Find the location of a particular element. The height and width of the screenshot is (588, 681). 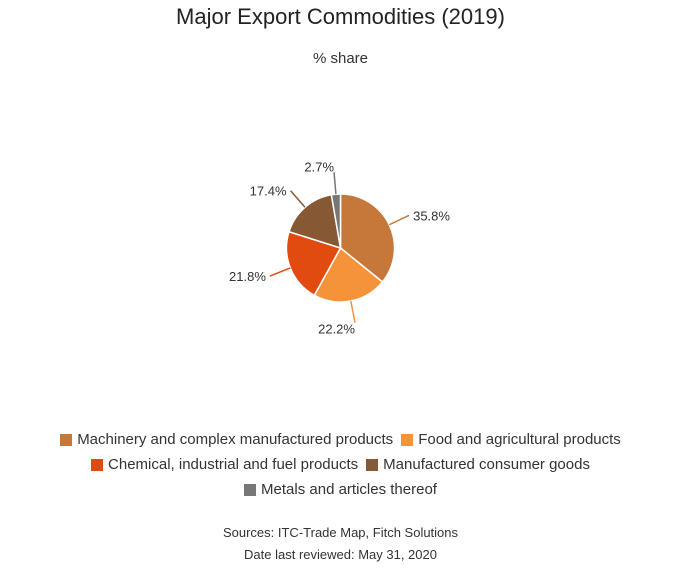

pie-chart: 35.8% 22.2% 21.8% 17.4% 2.7% is located at coordinates (339, 248).